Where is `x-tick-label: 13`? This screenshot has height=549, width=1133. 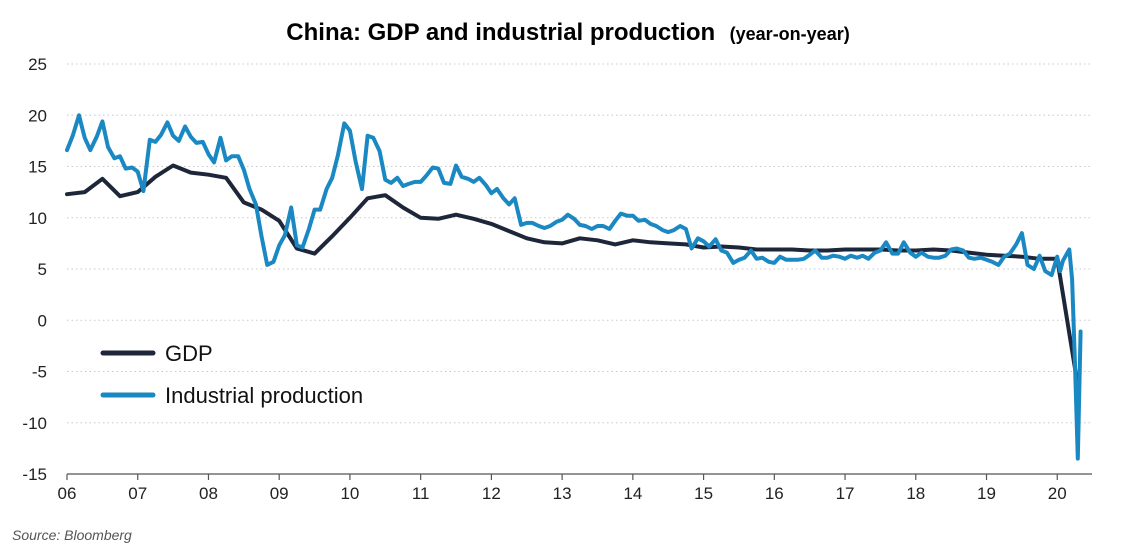 x-tick-label: 13 is located at coordinates (562, 493).